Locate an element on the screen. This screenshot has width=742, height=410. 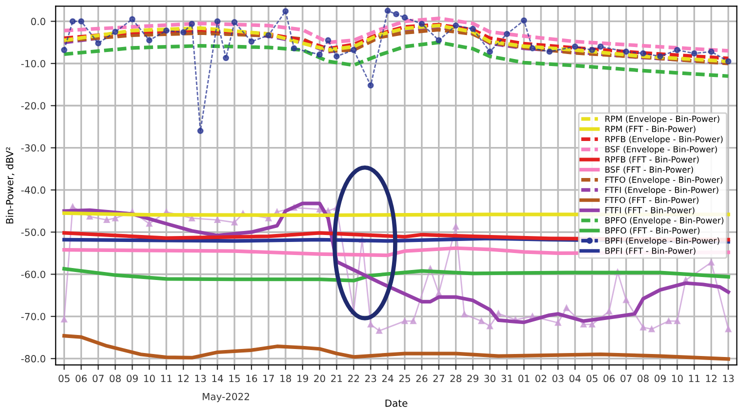
legend-label: FTFO (FFT - Bin-Power) is located at coordinates (651, 200).